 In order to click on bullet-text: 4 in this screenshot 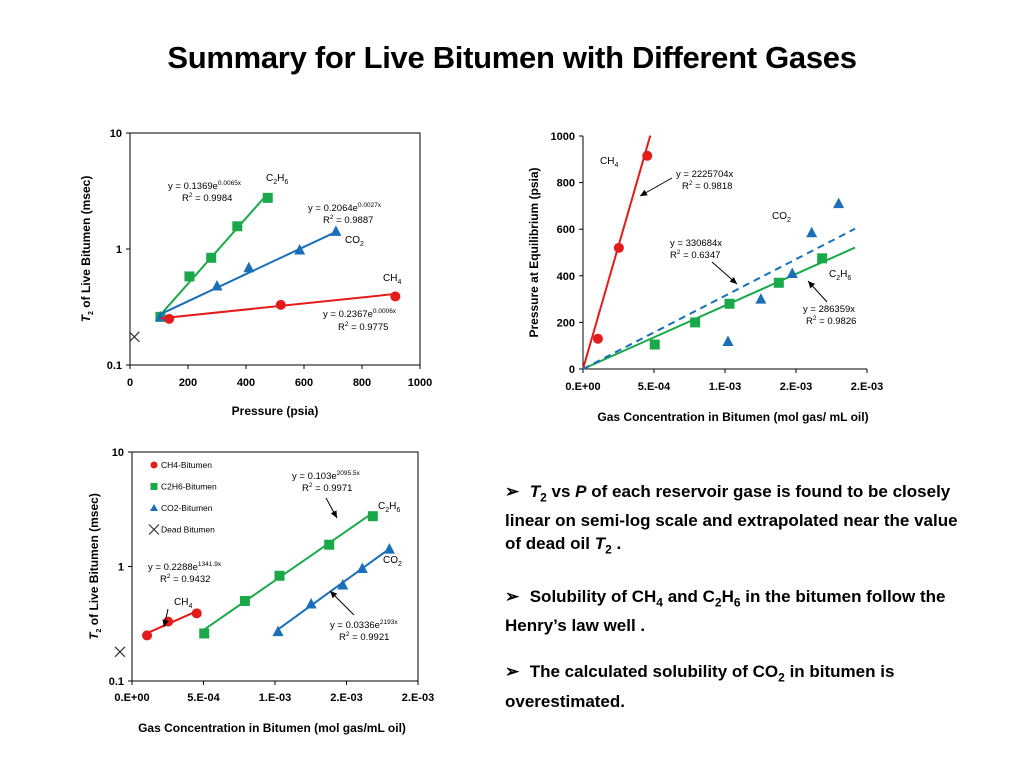, I will do `click(659, 602)`.